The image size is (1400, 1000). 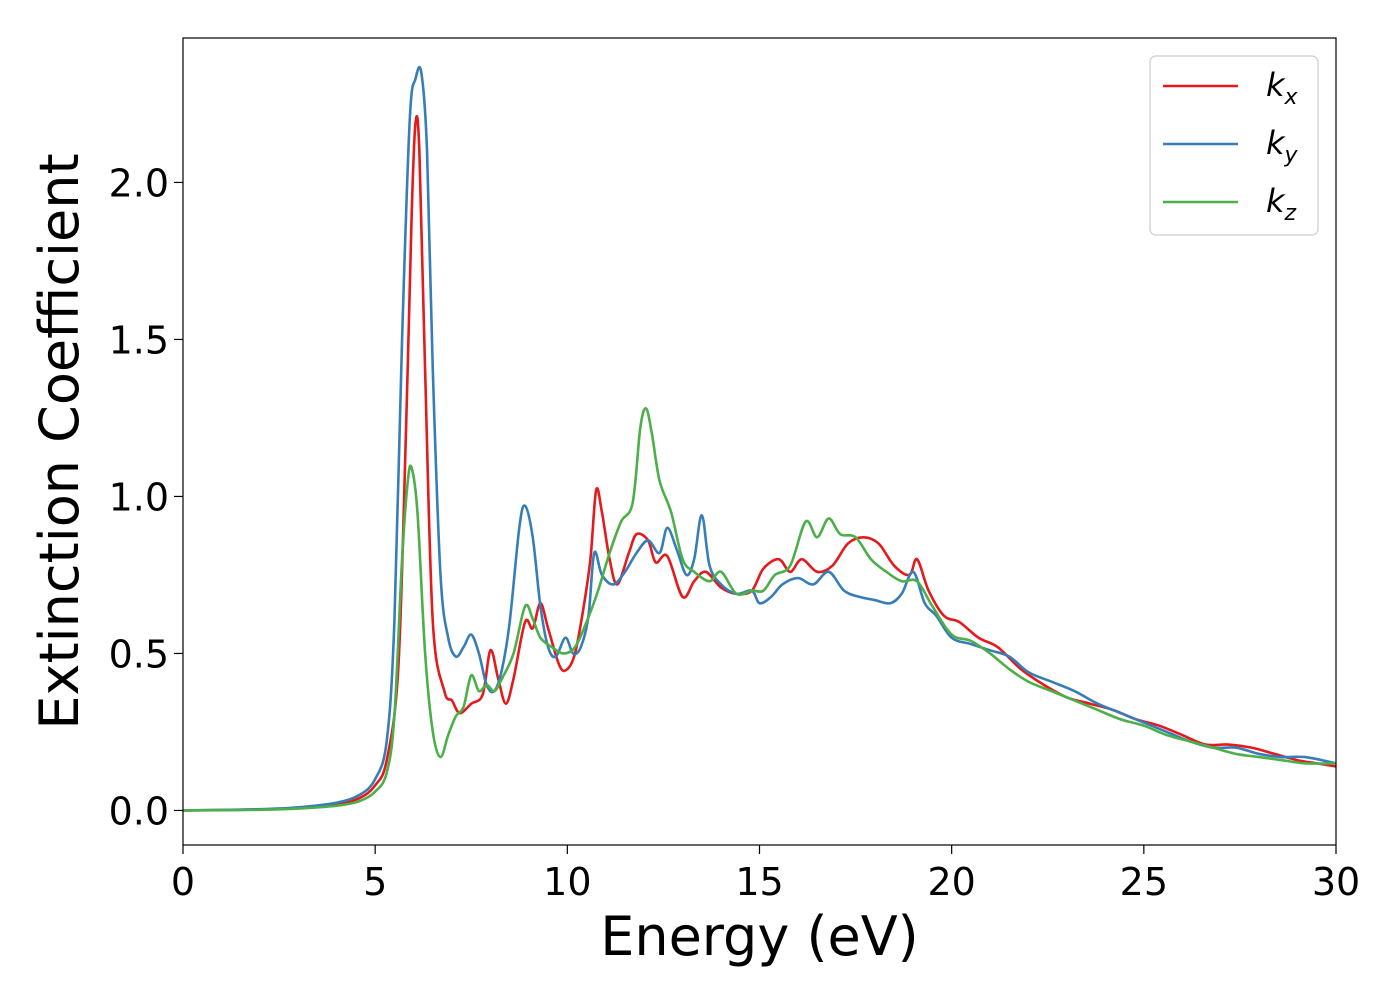 What do you see at coordinates (139, 654) in the screenshot?
I see `y-tick-label: 0.5` at bounding box center [139, 654].